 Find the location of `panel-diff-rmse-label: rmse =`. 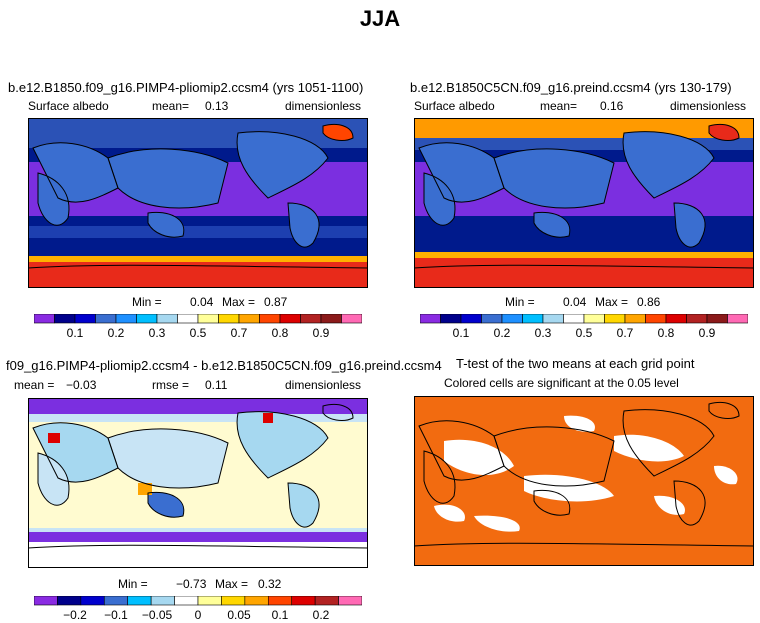

panel-diff-rmse-label: rmse = is located at coordinates (171, 385).